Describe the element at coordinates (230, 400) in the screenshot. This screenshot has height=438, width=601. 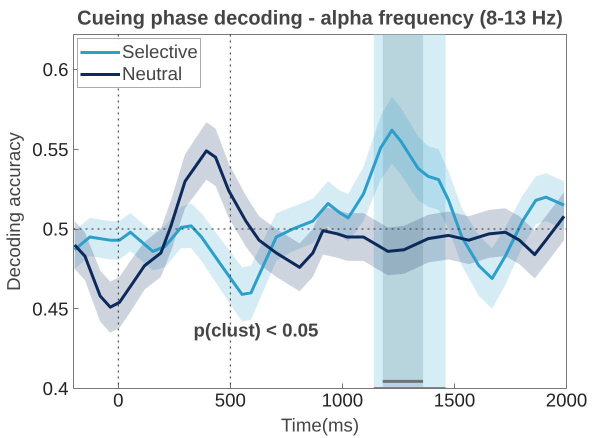
I see `x-tick-label: 500` at that location.